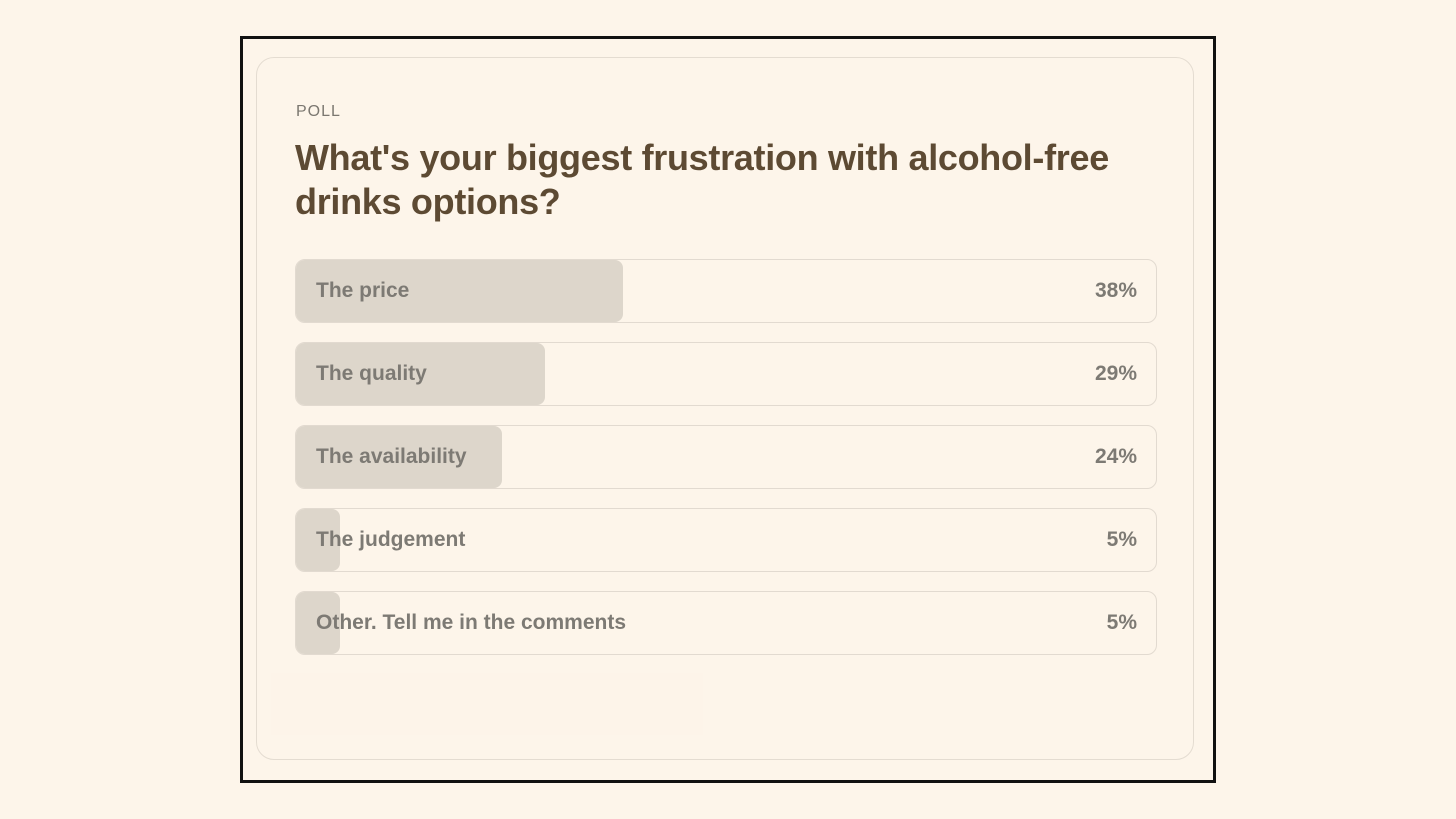 This screenshot has height=819, width=1456. What do you see at coordinates (726, 374) in the screenshot?
I see `poll-option-quality: The quality 29%` at bounding box center [726, 374].